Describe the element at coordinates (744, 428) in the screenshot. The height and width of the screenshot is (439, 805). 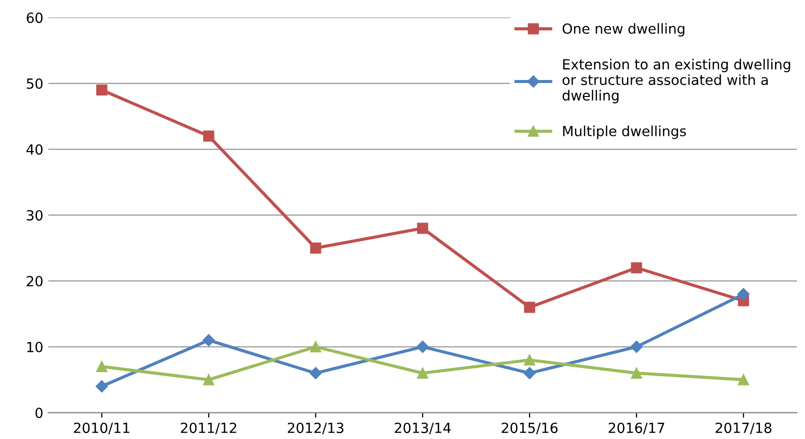
I see `x-tick-label: 2017/18` at that location.